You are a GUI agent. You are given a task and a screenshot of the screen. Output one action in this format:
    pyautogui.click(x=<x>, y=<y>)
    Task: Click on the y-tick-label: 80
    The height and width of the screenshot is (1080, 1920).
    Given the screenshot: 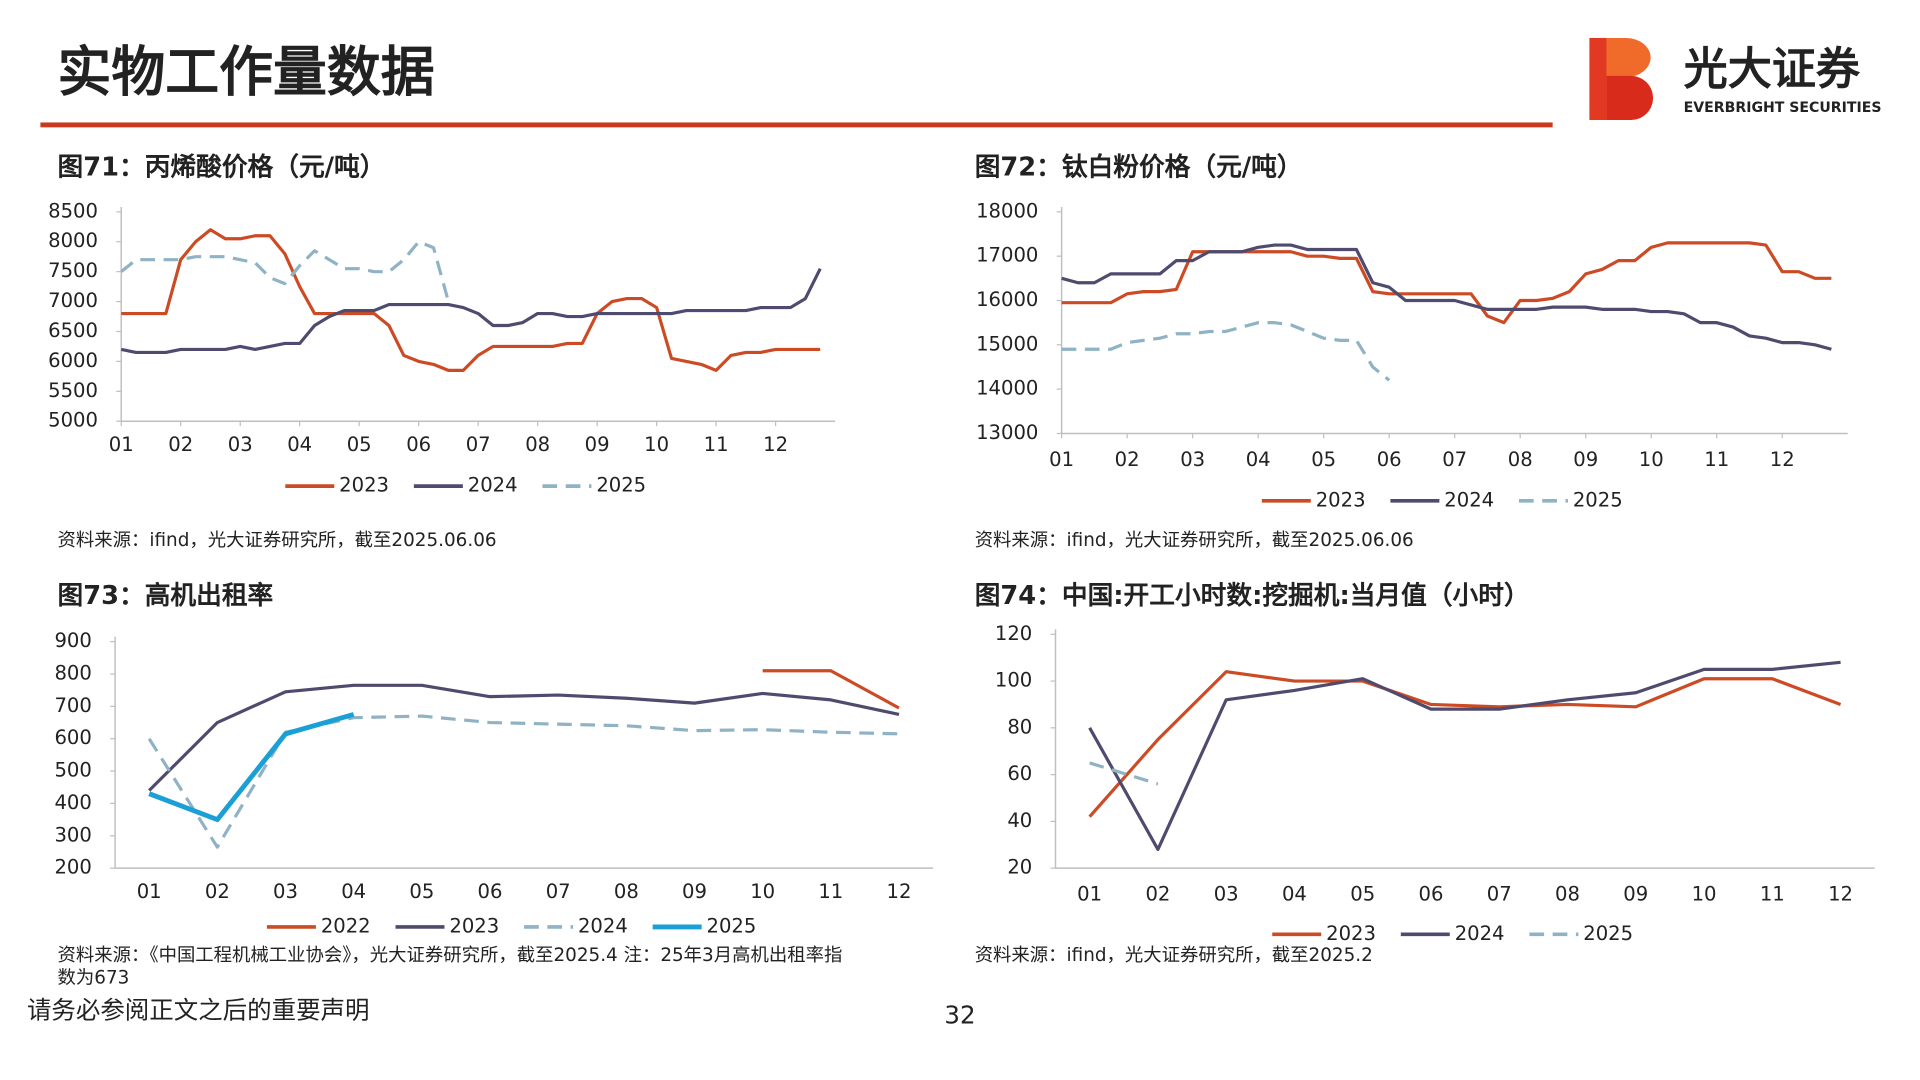 What is the action you would take?
    pyautogui.click(x=1019, y=726)
    